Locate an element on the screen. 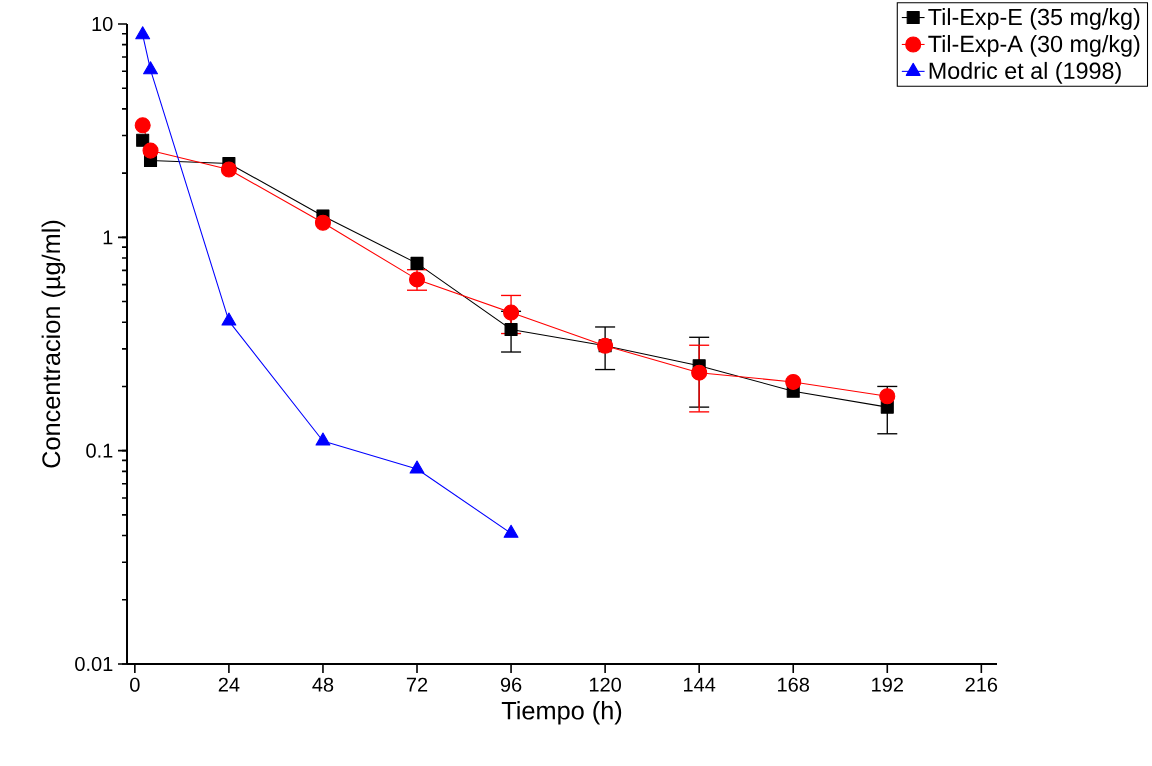 This screenshot has width=1152, height=766. y-tick-label: 1 is located at coordinates (108, 237).